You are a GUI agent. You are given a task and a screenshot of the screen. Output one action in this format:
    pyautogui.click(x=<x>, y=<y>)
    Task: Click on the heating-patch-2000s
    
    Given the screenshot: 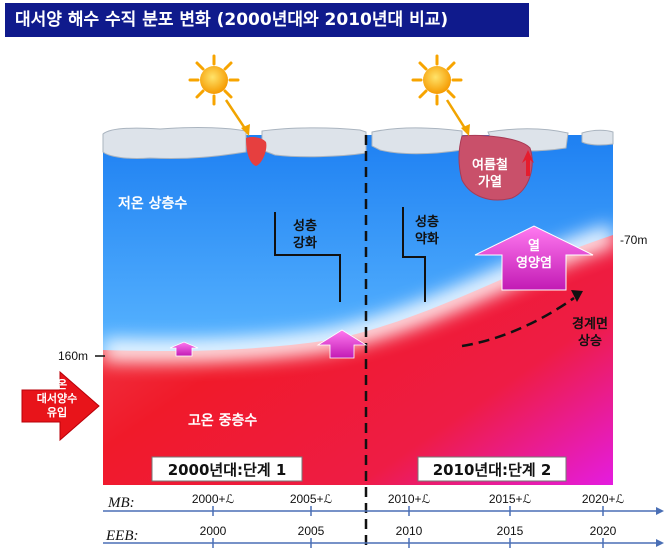 What is the action you would take?
    pyautogui.click(x=256, y=151)
    